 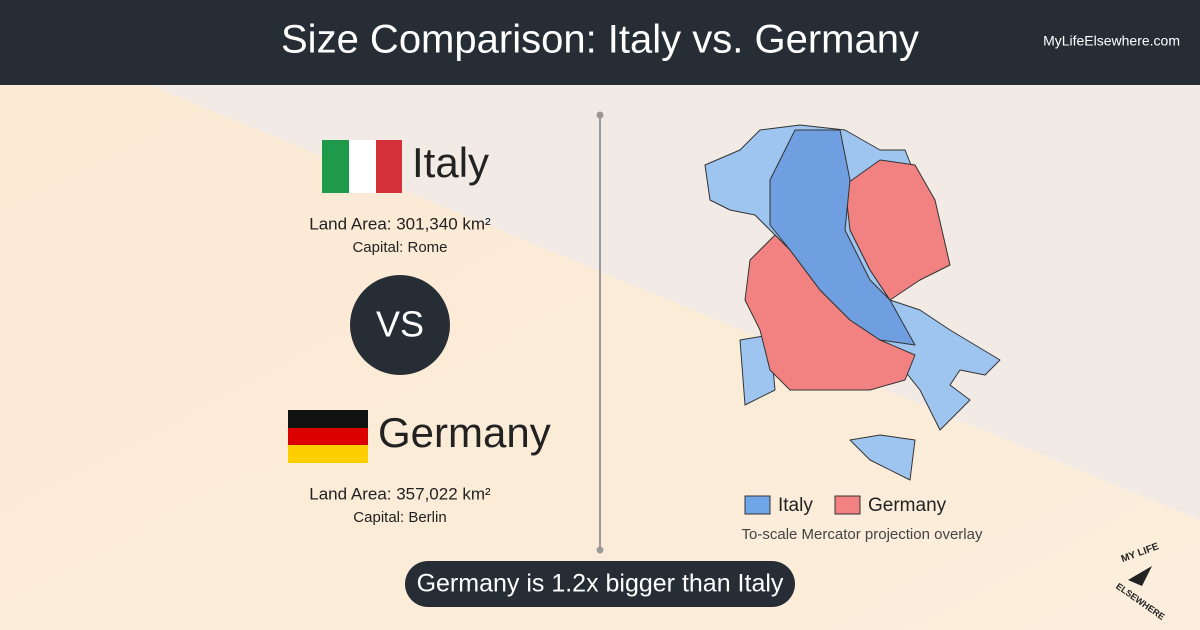 I want to click on legend-note: To-scale Mercator projection overlay, so click(x=862, y=534).